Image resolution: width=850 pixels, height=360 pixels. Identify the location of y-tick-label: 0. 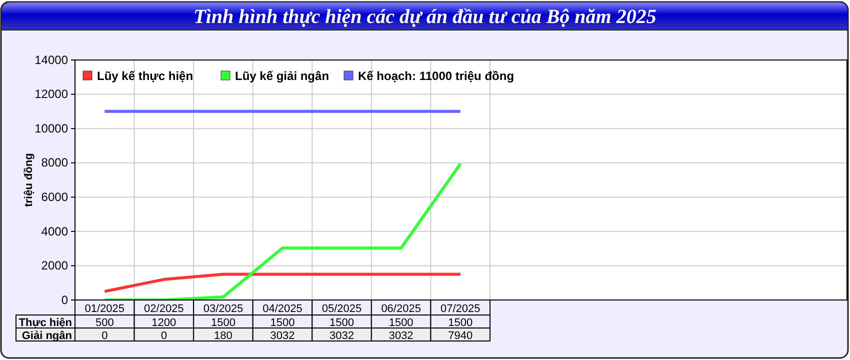
(64, 299).